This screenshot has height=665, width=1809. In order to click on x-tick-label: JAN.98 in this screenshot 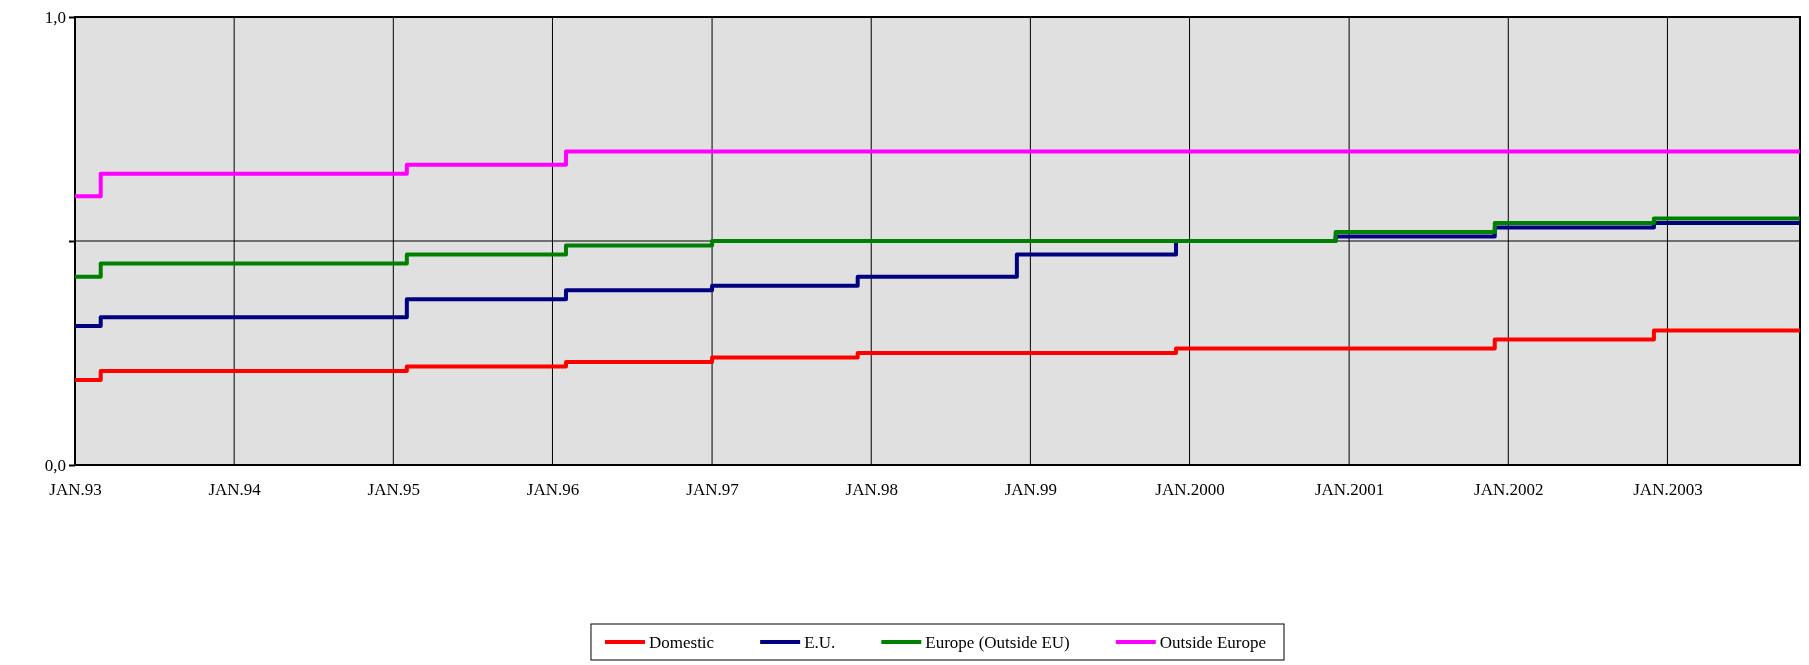, I will do `click(871, 490)`.